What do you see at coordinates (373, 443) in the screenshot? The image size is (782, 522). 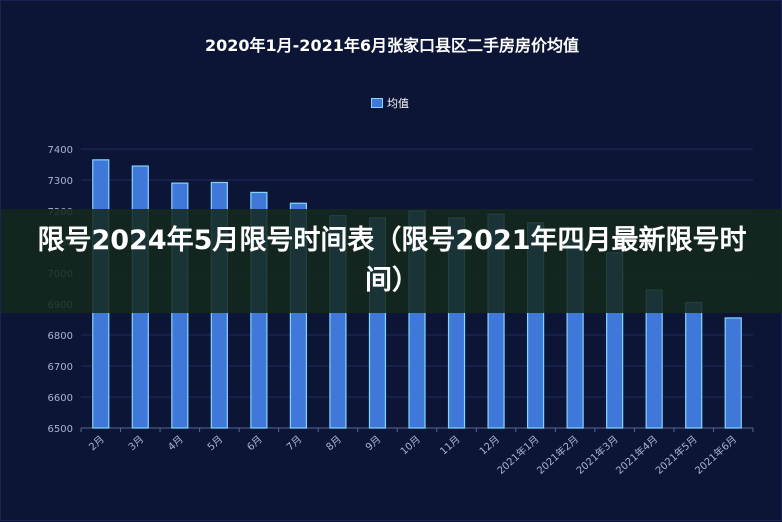 I see `x-tick-label: 9月` at bounding box center [373, 443].